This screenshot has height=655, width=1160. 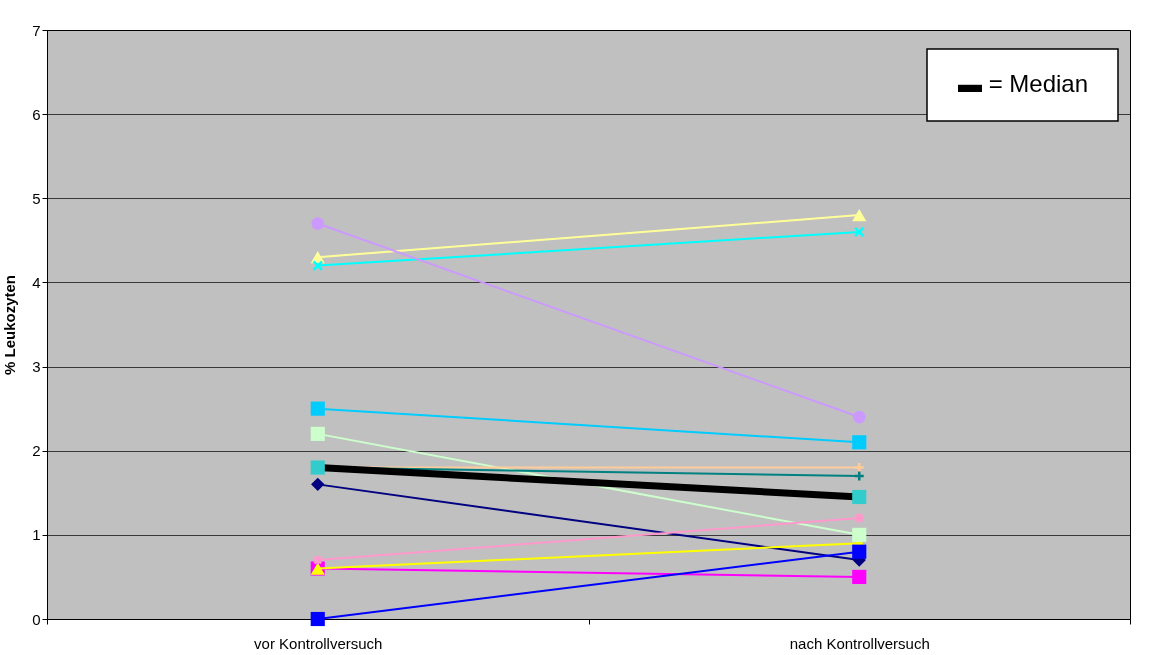 What do you see at coordinates (318, 643) in the screenshot?
I see `x-tick-label: vor Kontrollversuch` at bounding box center [318, 643].